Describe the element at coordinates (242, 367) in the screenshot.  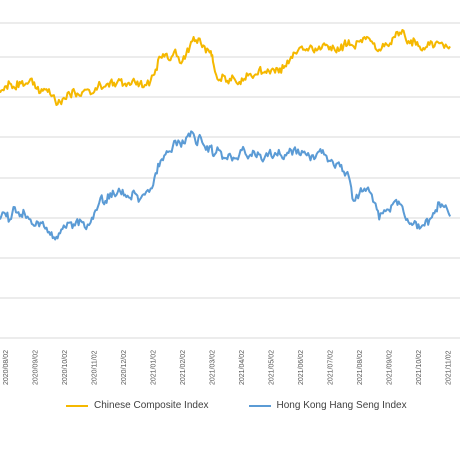
I see `x-tick-label: 2021/04/02` at that location.